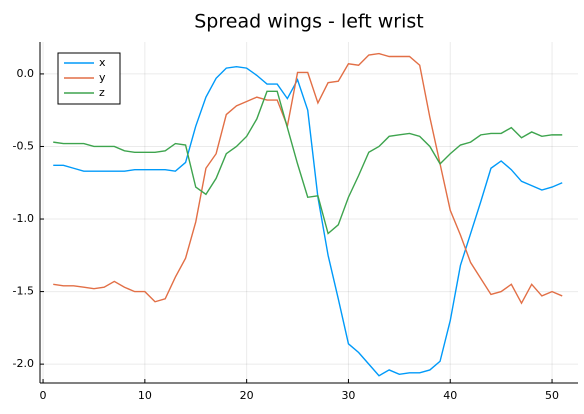 The image size is (584, 414). What do you see at coordinates (23, 218) in the screenshot?
I see `y-tick-label: -1.0` at bounding box center [23, 218].